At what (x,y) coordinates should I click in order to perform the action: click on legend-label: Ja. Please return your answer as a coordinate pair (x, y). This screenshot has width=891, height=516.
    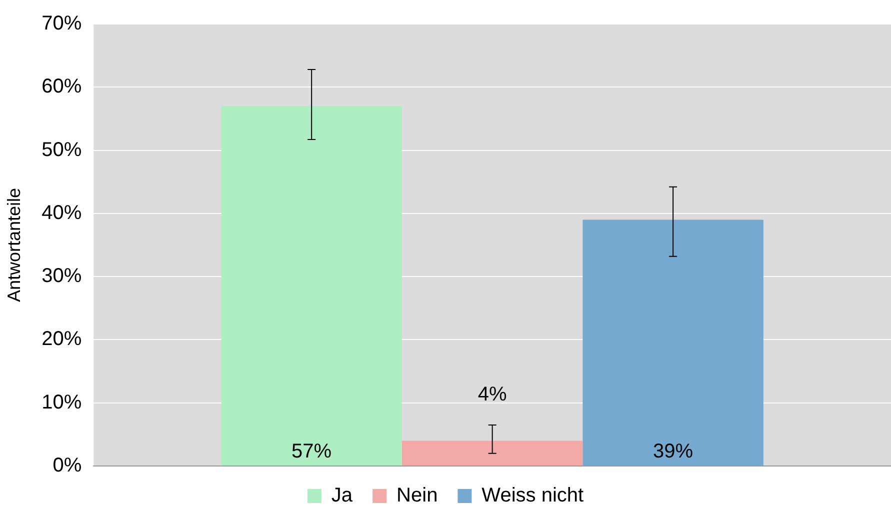
    Looking at the image, I should click on (342, 495).